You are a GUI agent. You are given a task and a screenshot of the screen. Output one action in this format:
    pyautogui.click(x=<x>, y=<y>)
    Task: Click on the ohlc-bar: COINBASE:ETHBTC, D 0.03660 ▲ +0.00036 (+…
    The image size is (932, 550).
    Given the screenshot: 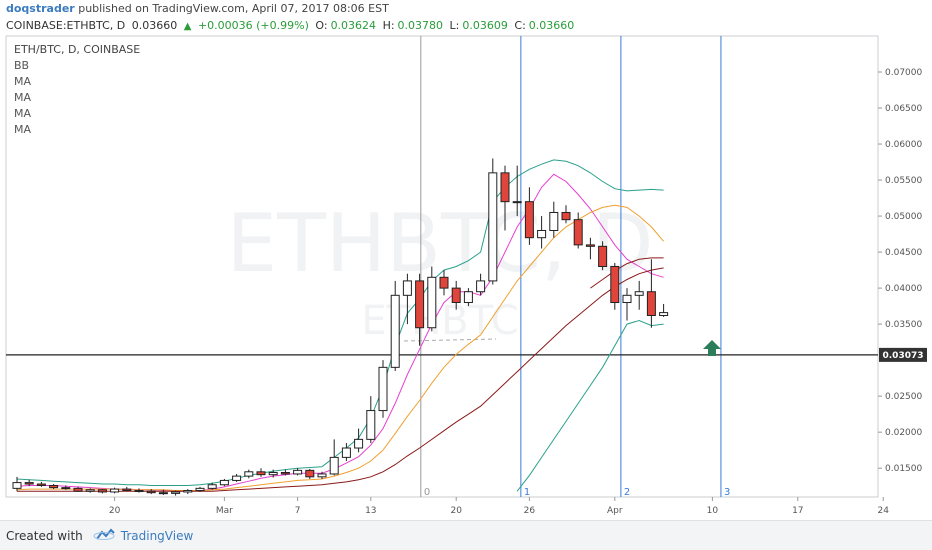 What is the action you would take?
    pyautogui.click(x=466, y=25)
    